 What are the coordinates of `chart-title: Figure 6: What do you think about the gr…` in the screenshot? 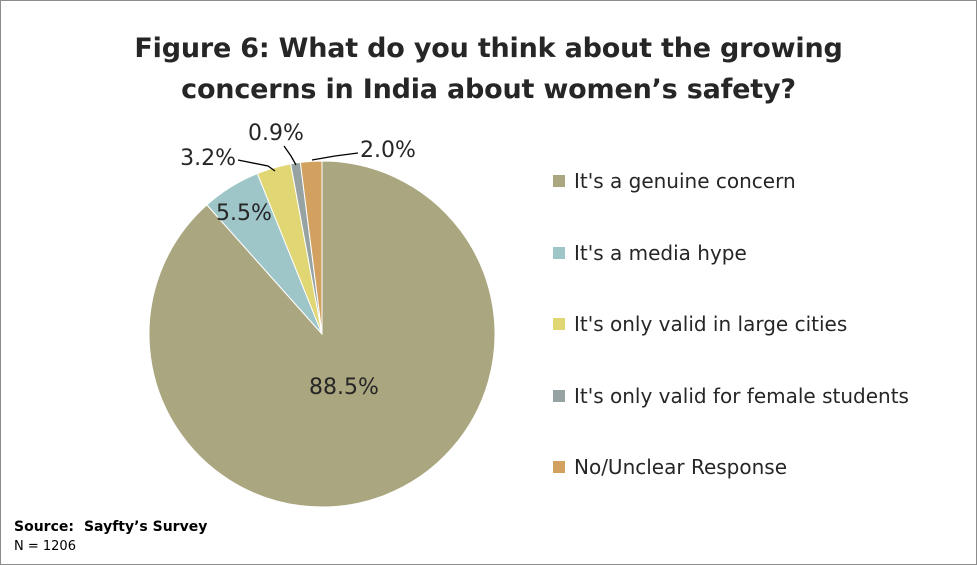 It's located at (488, 69).